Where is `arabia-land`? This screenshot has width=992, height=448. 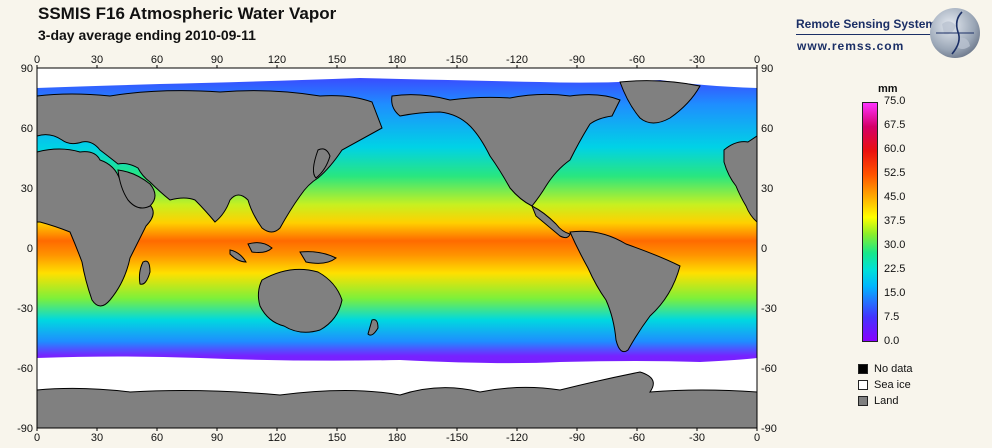
arabia-land is located at coordinates (136, 189).